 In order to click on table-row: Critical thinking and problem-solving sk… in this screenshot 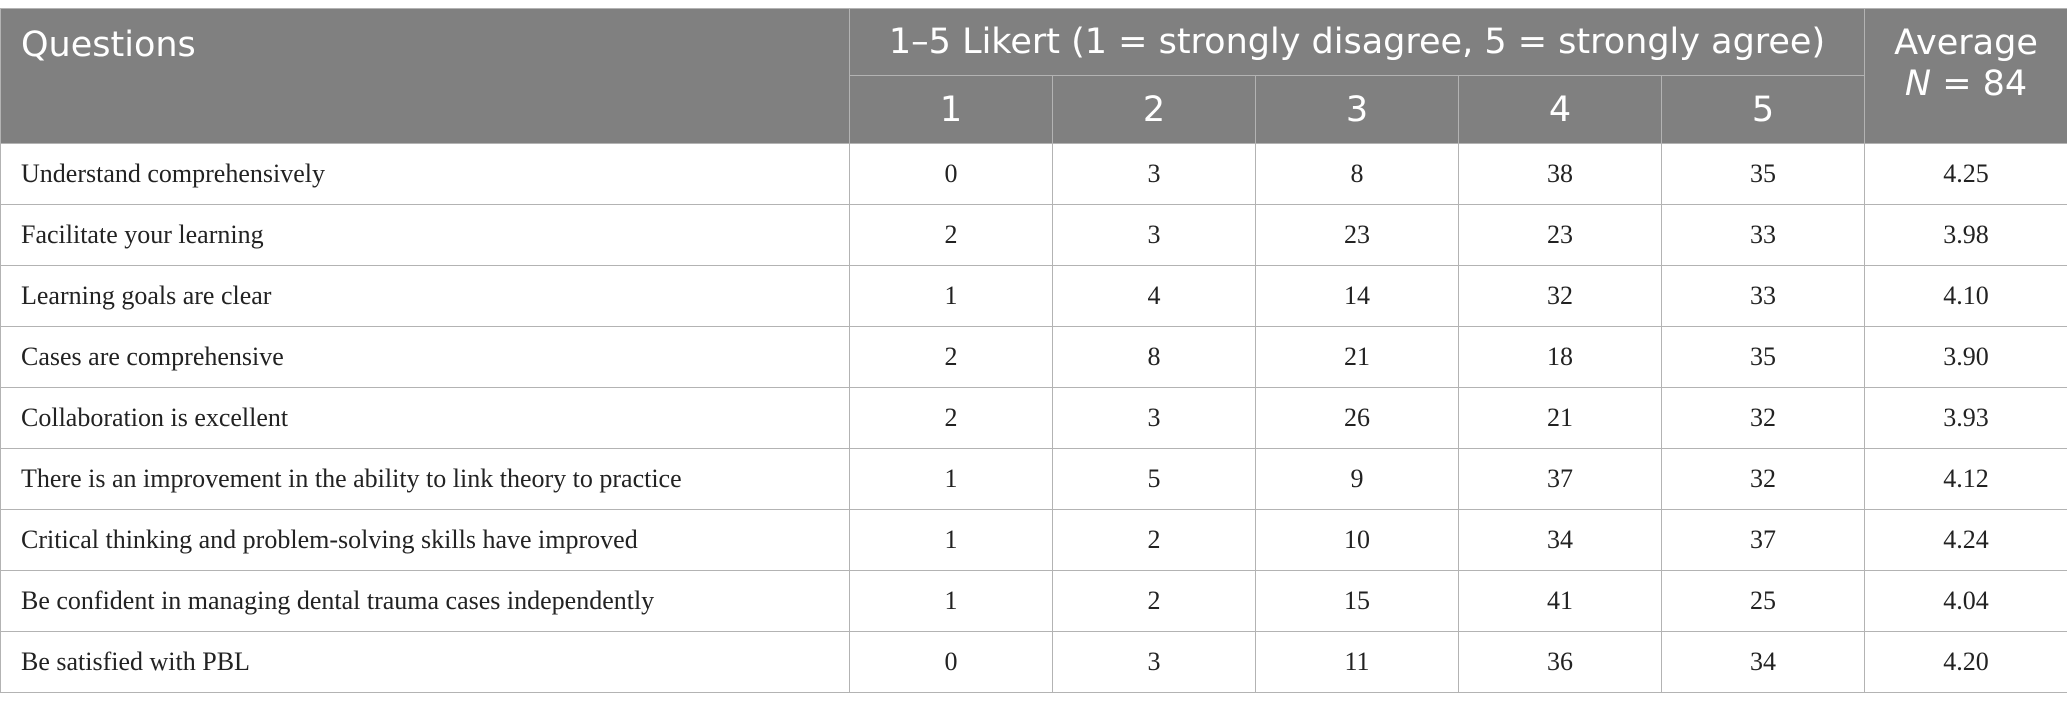, I will do `click(1033, 540)`.